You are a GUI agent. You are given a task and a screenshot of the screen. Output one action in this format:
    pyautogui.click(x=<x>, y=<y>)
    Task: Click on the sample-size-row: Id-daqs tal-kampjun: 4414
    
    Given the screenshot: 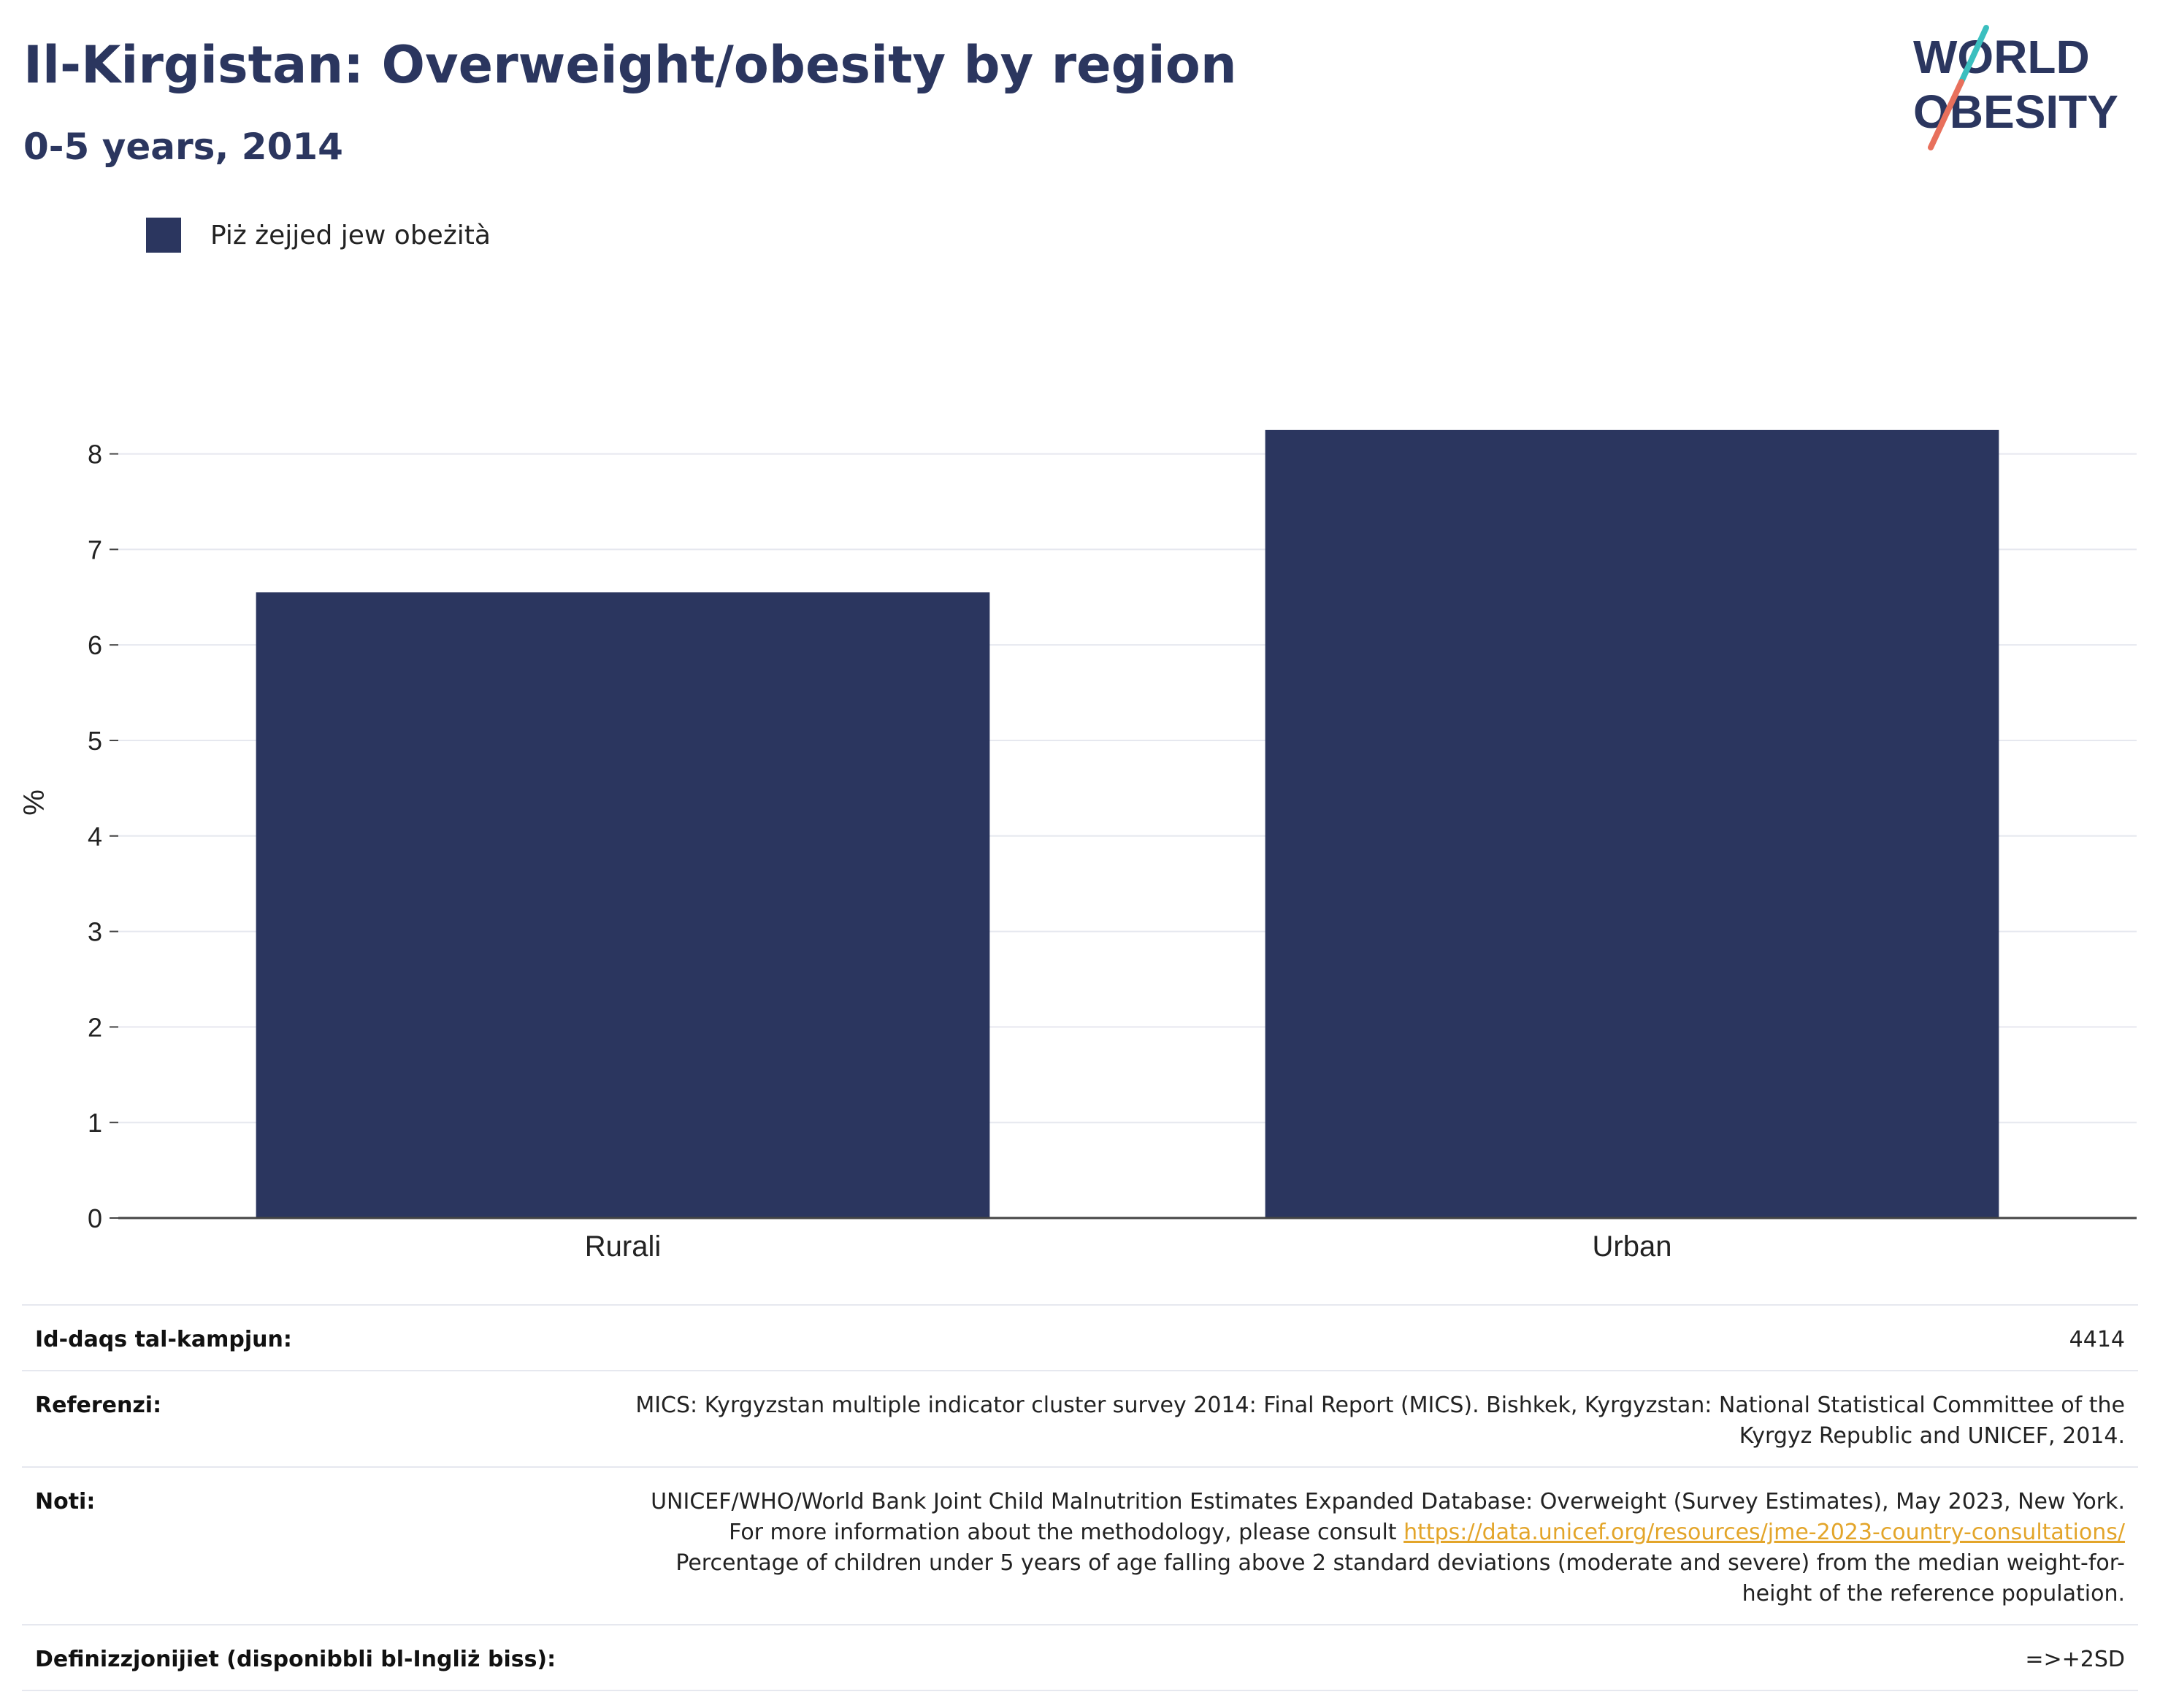 What is the action you would take?
    pyautogui.click(x=1080, y=1337)
    